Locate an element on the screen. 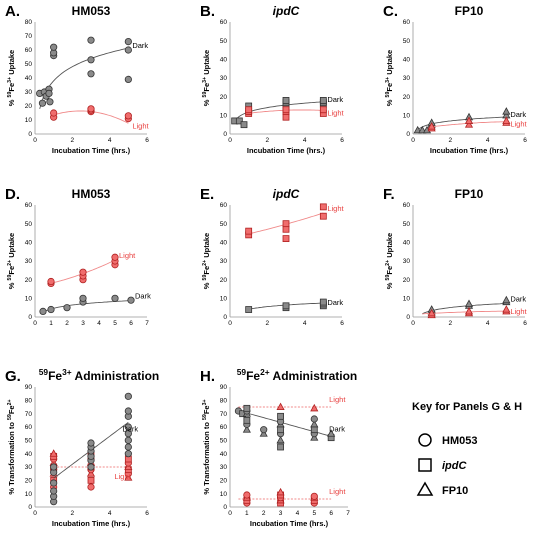  y-tick-label: 90 is located at coordinates (224, 387).